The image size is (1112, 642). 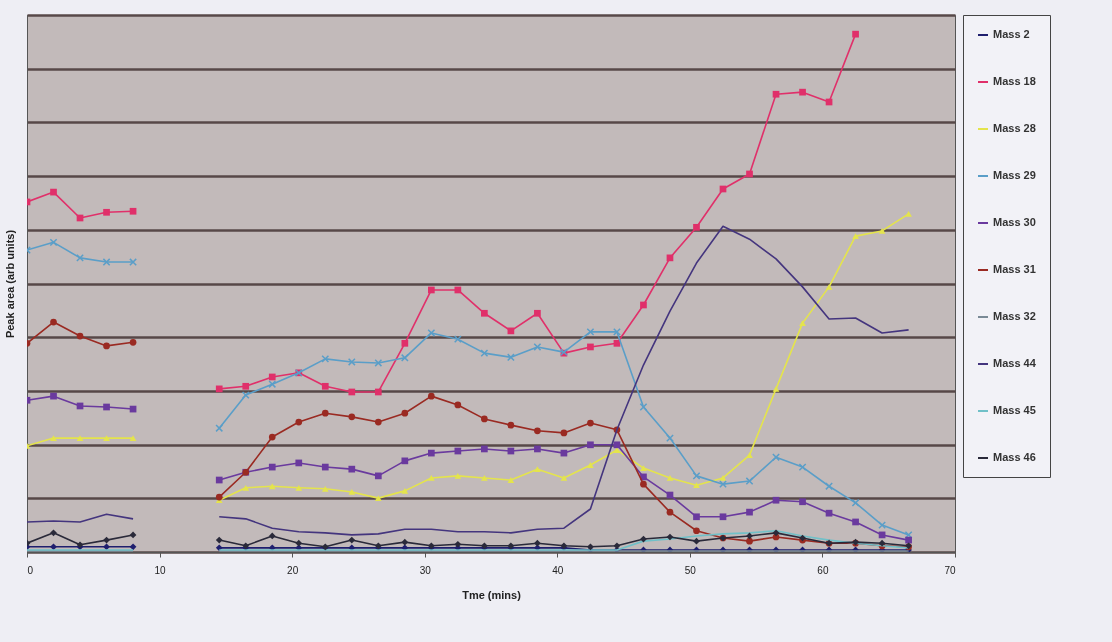 I want to click on legend-label: Mass 30, so click(x=1014, y=222).